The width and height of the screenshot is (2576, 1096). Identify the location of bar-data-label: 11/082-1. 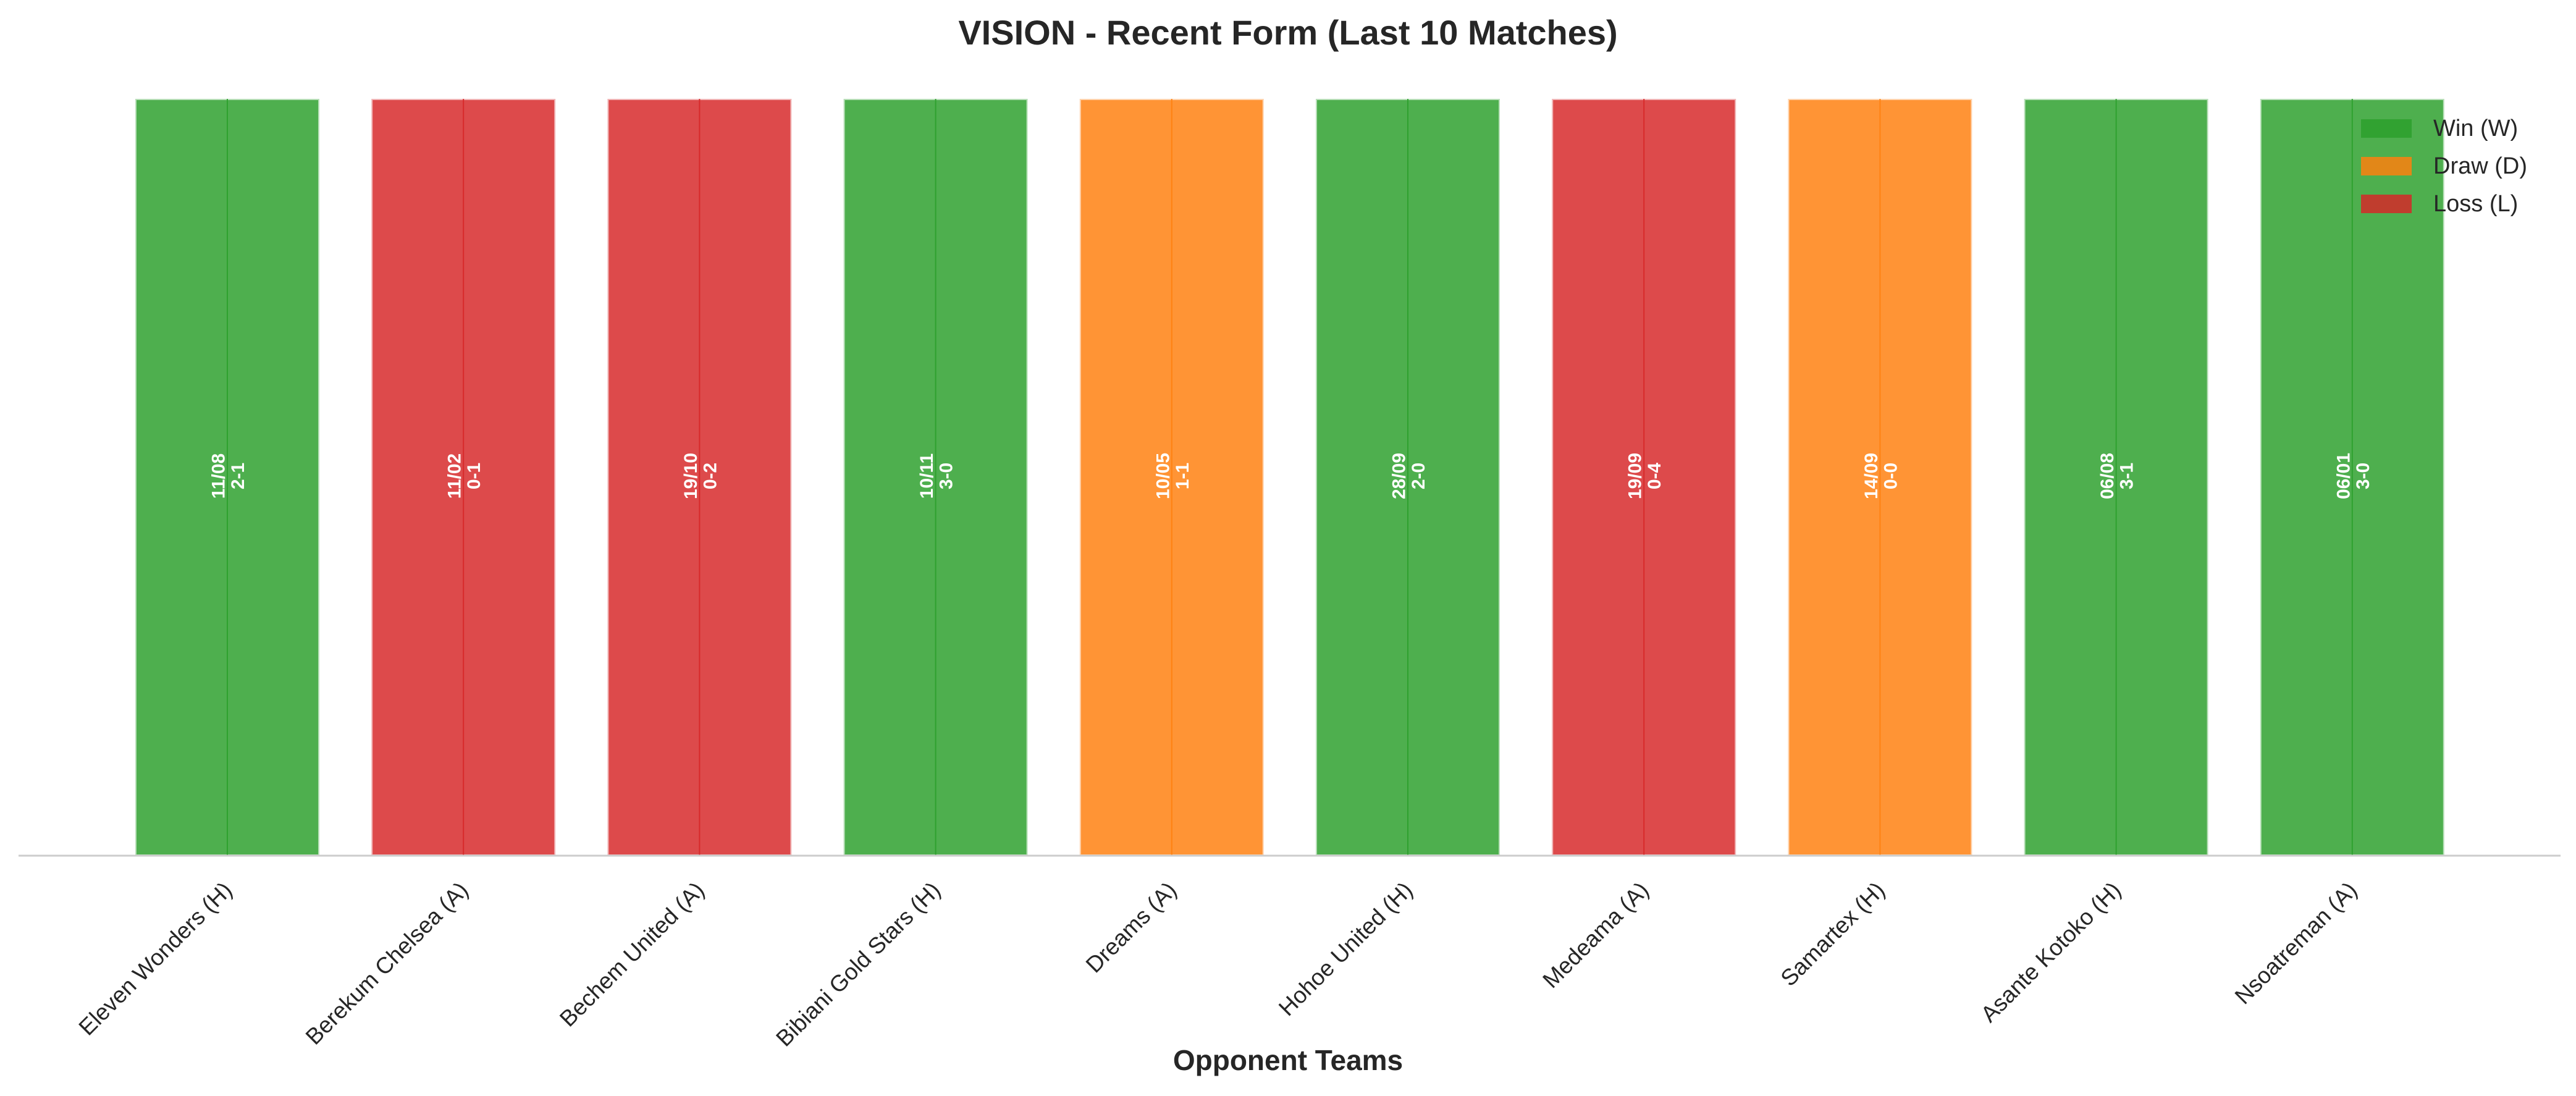
(229, 476).